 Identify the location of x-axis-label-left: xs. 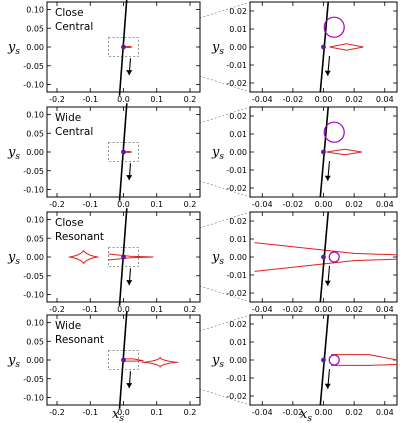
(118, 415).